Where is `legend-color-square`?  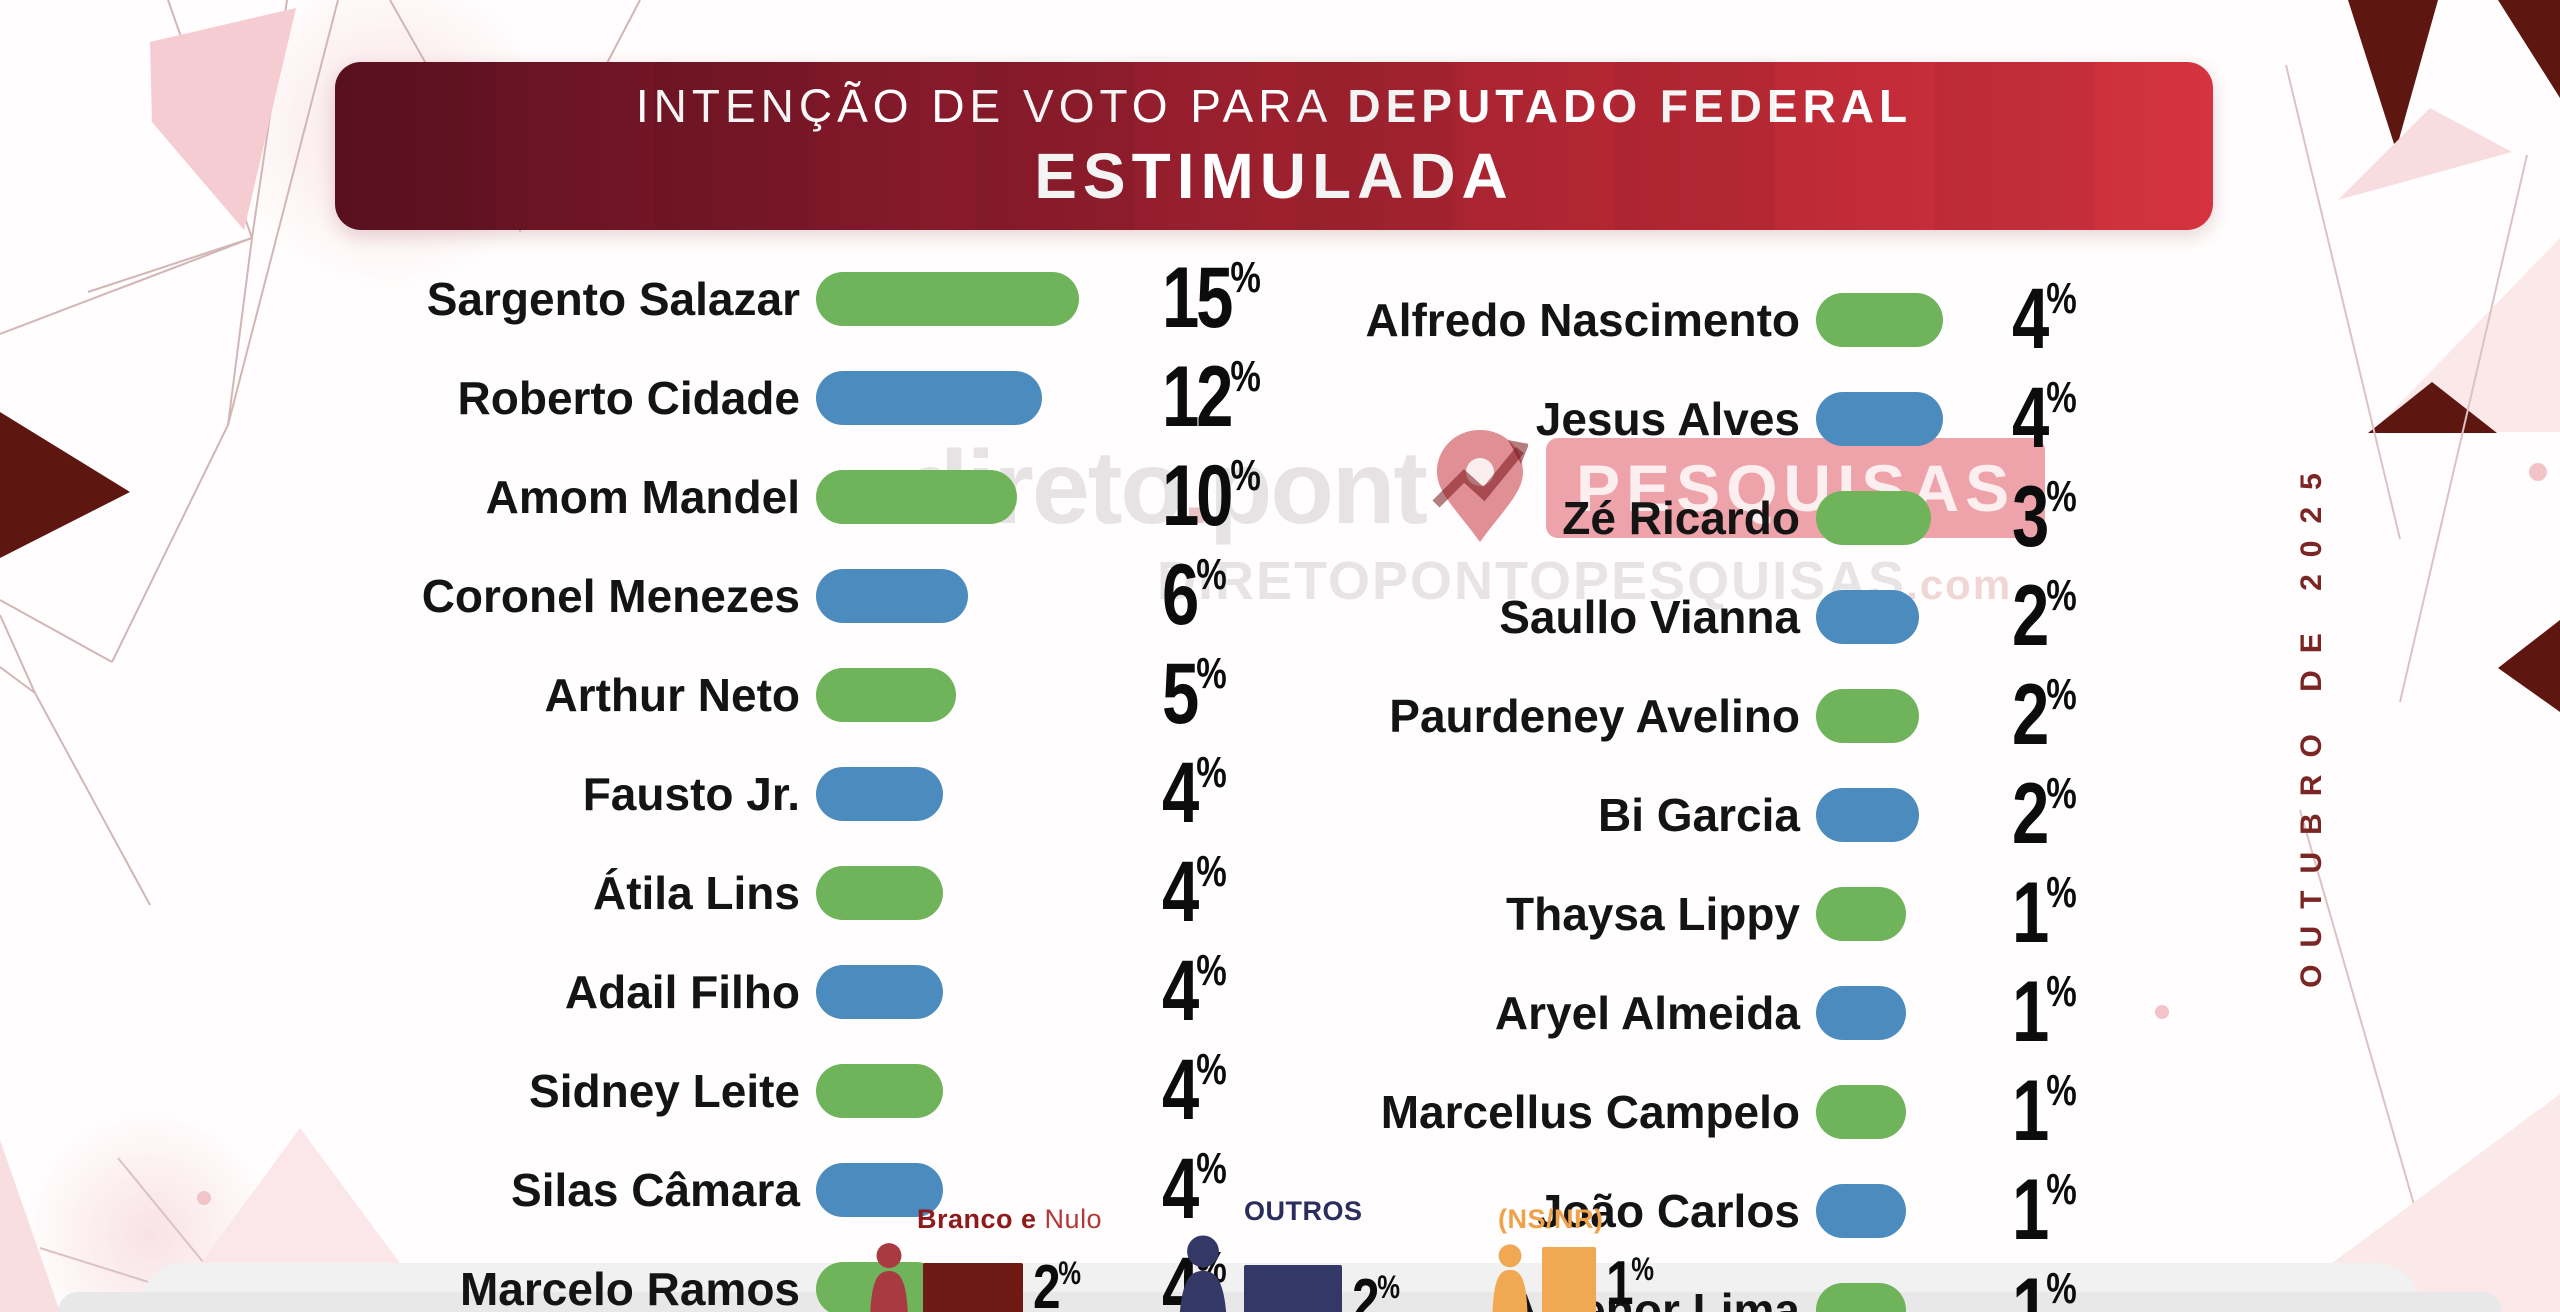 legend-color-square is located at coordinates (1293, 1288).